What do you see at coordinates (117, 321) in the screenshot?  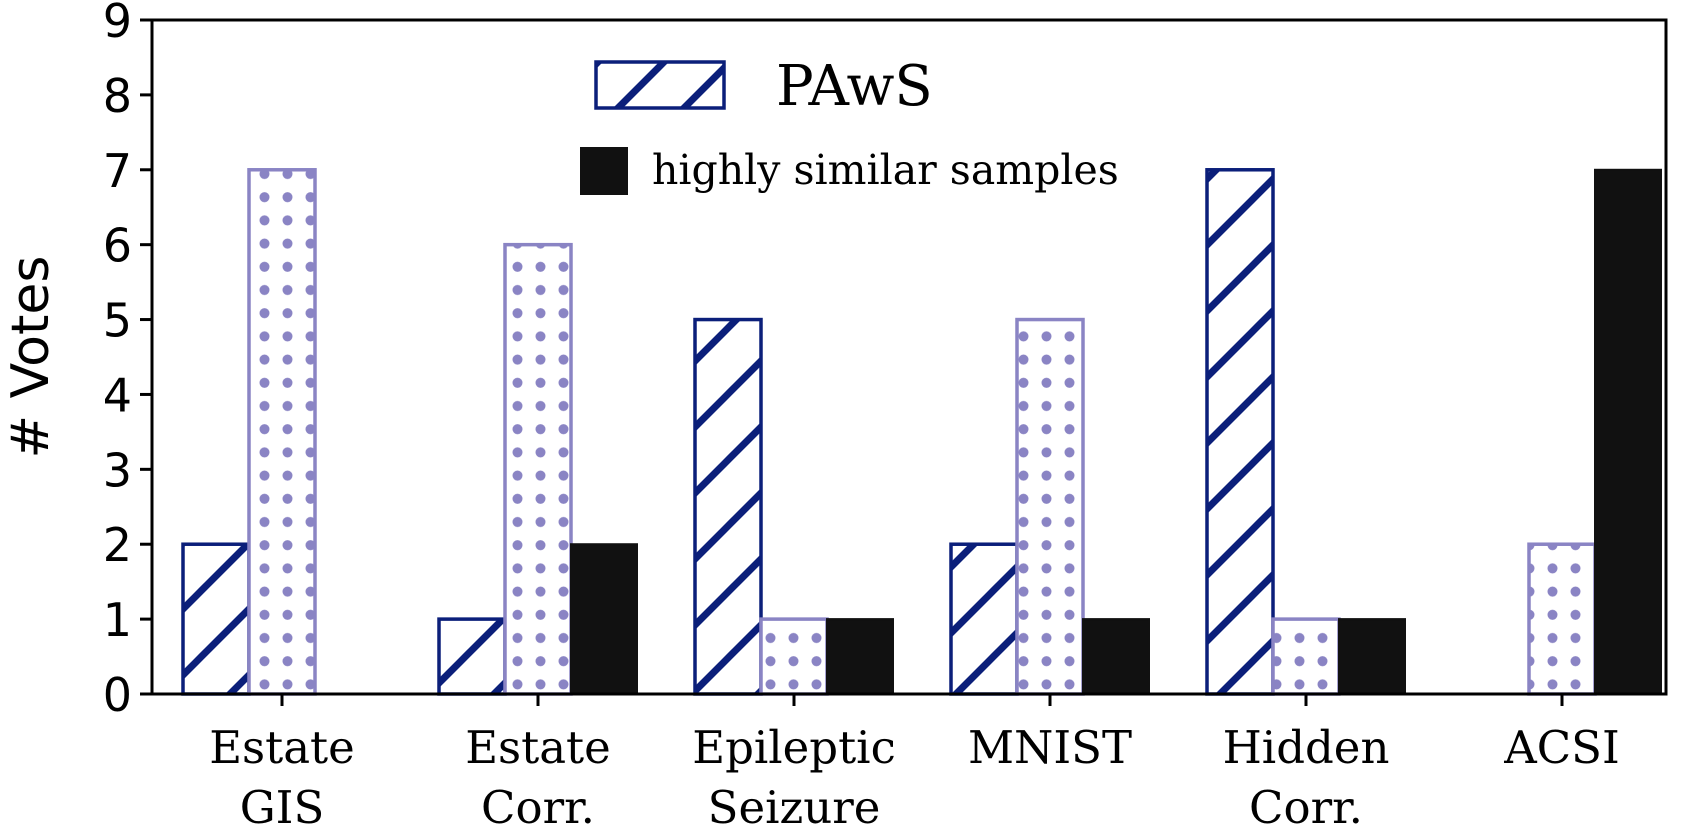 I see `y-tick-label: 5` at bounding box center [117, 321].